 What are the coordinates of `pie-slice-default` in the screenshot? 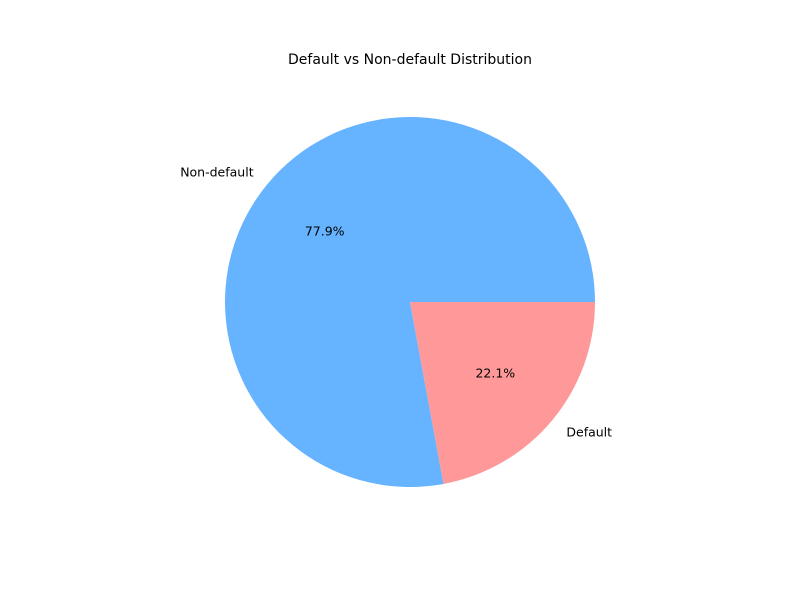 It's located at (502, 393).